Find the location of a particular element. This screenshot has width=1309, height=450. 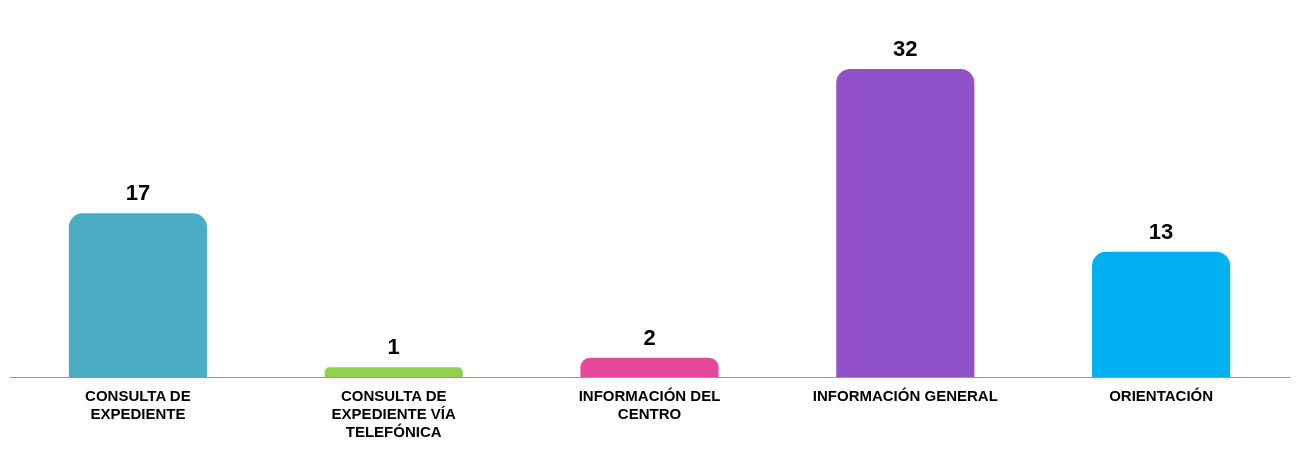

x-tick-label: INFORMACIÓN DEL CENTRO is located at coordinates (649, 405).